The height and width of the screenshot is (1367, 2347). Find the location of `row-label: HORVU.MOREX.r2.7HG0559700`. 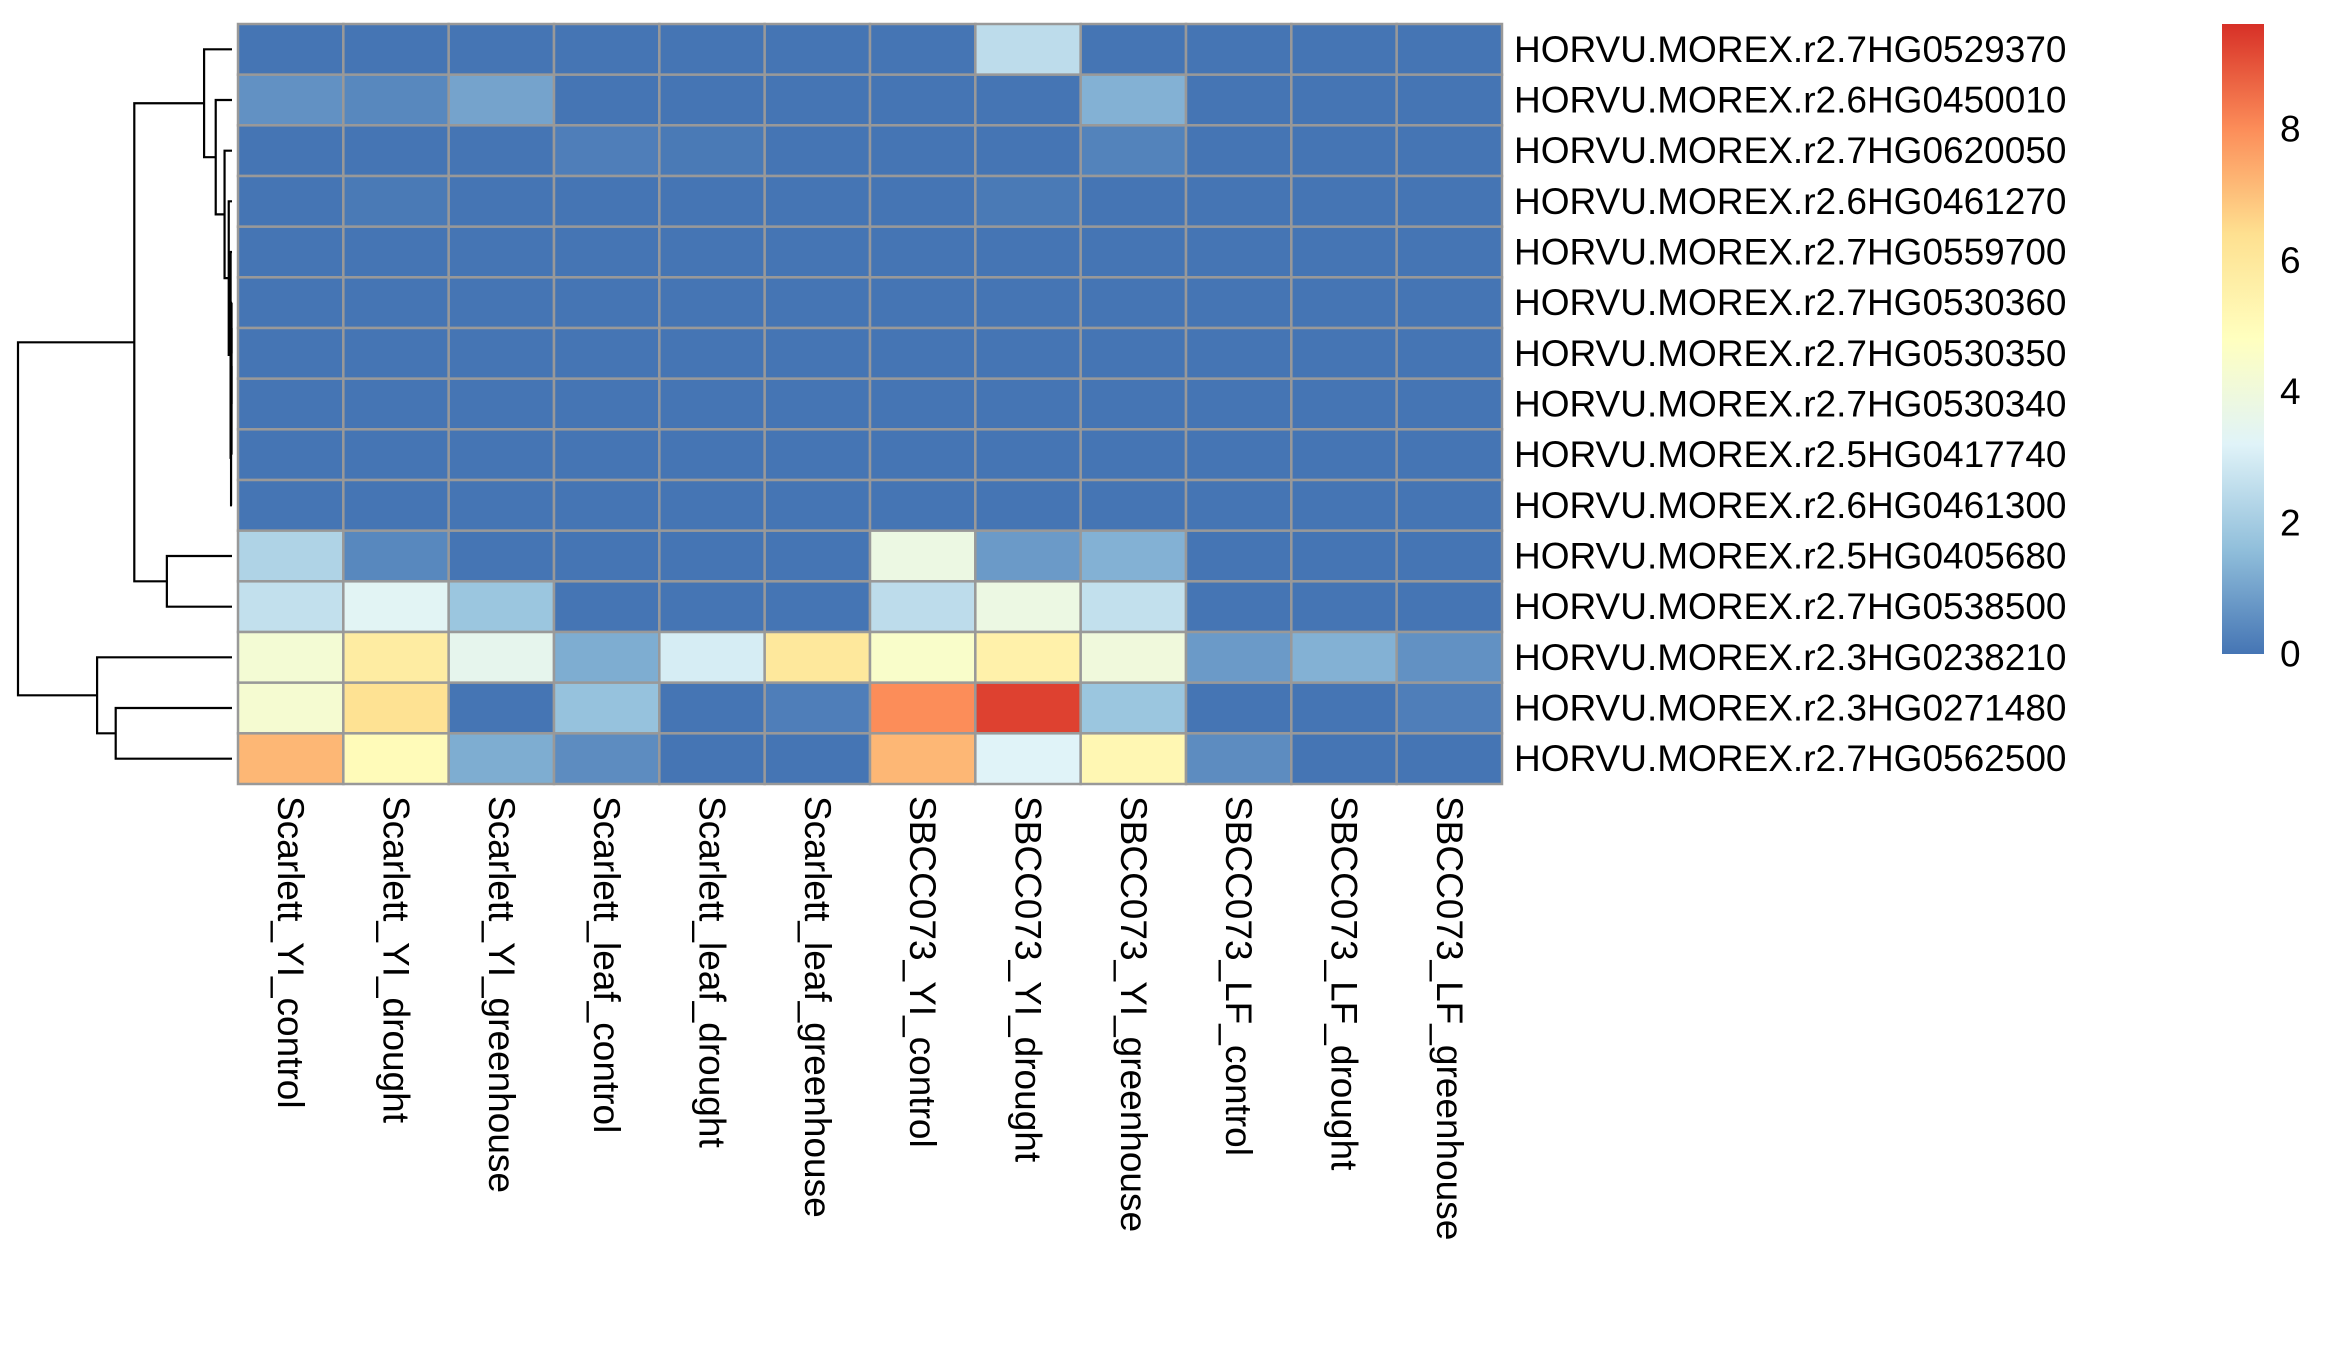

row-label: HORVU.MOREX.r2.7HG0559700 is located at coordinates (1790, 252).